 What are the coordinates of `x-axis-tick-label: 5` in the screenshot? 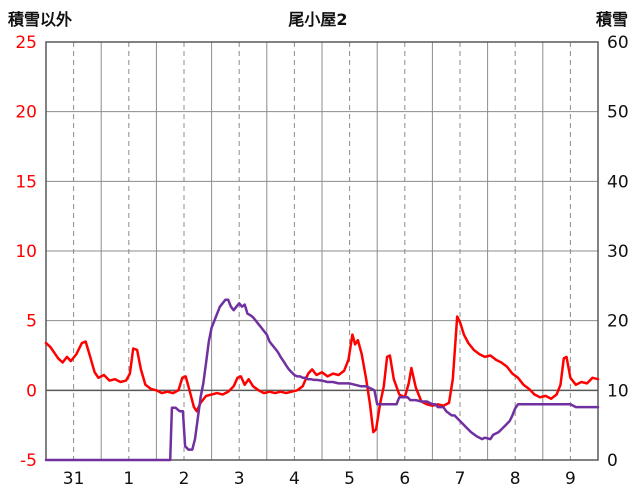 It's located at (349, 479).